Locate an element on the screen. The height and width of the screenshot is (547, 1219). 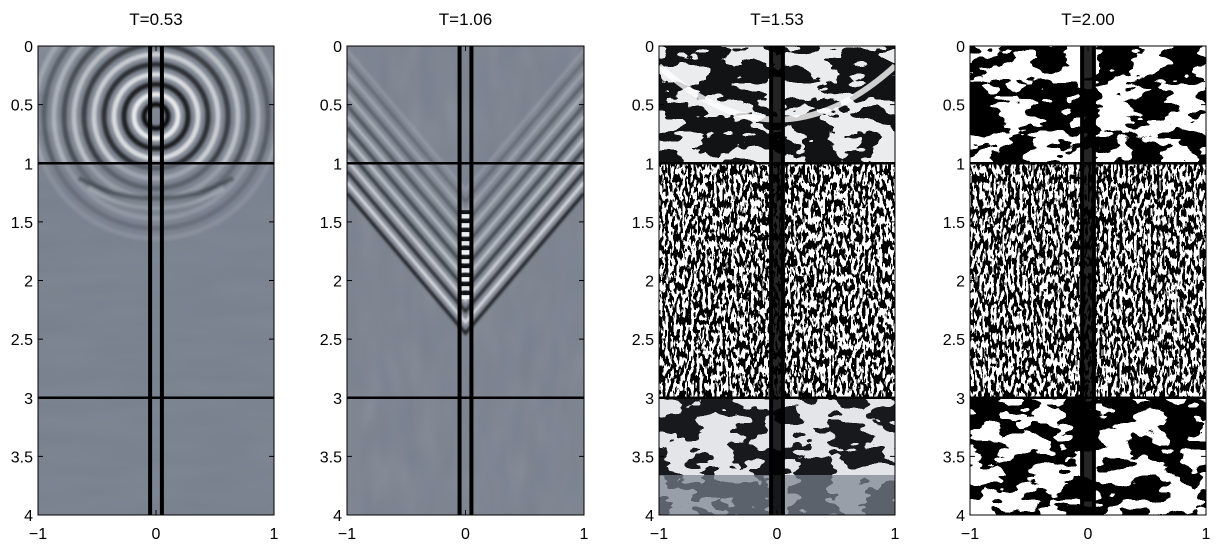
panel-title: T=1.53 is located at coordinates (776, 19).